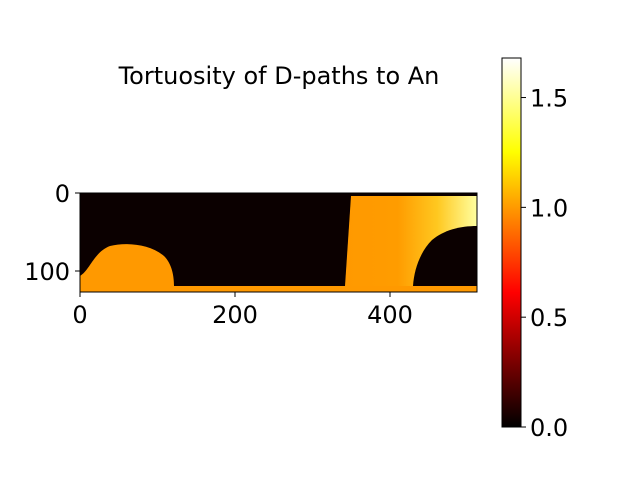 This screenshot has height=480, width=640. I want to click on colorbar: 0.0 0.5 1.0 1.5, so click(534, 249).